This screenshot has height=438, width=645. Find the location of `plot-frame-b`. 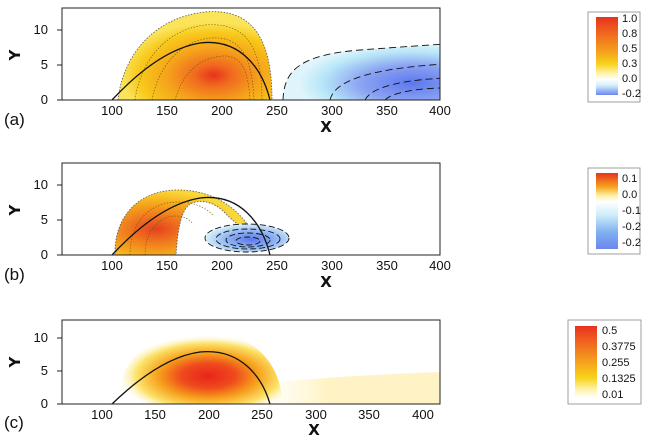

plot-frame-b is located at coordinates (251, 209).